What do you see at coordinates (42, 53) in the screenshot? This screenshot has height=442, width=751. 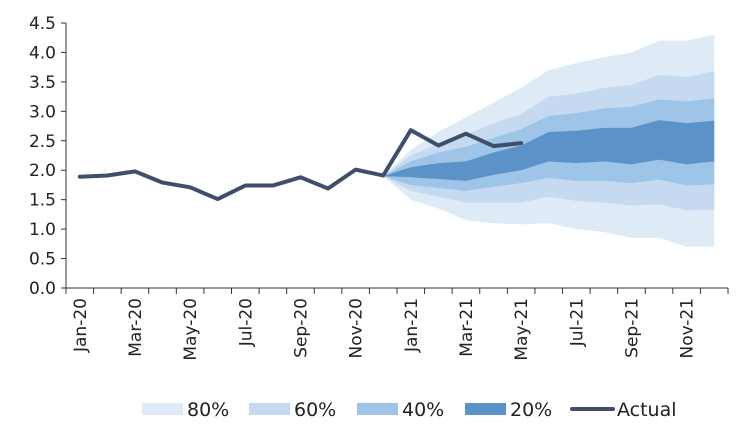 I see `y-tick-label: 4.0` at bounding box center [42, 53].